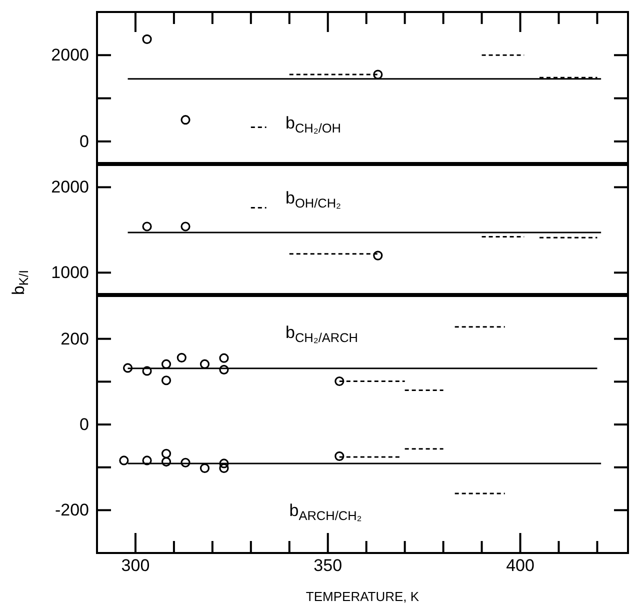 This screenshot has width=636, height=609. What do you see at coordinates (520, 566) in the screenshot?
I see `x-tick-label: 400` at bounding box center [520, 566].